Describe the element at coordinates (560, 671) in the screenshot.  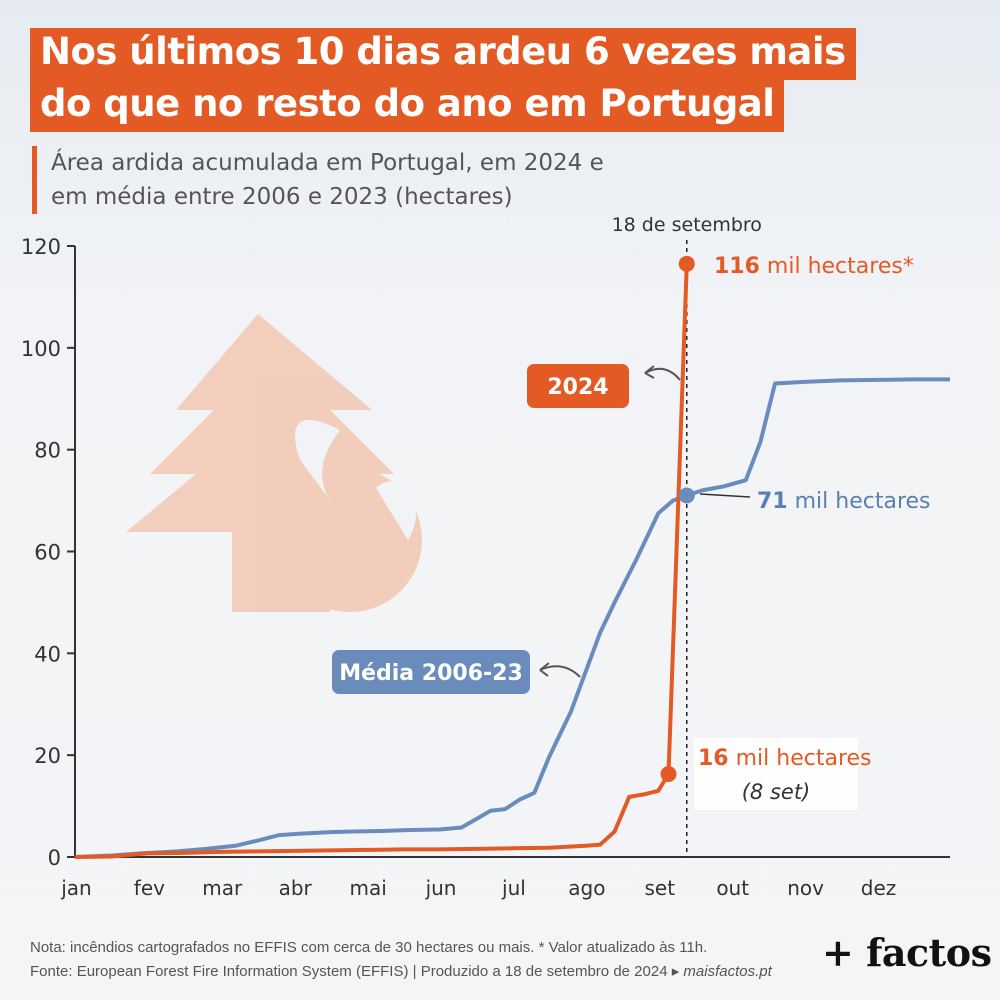
I see `arrow-media` at that location.